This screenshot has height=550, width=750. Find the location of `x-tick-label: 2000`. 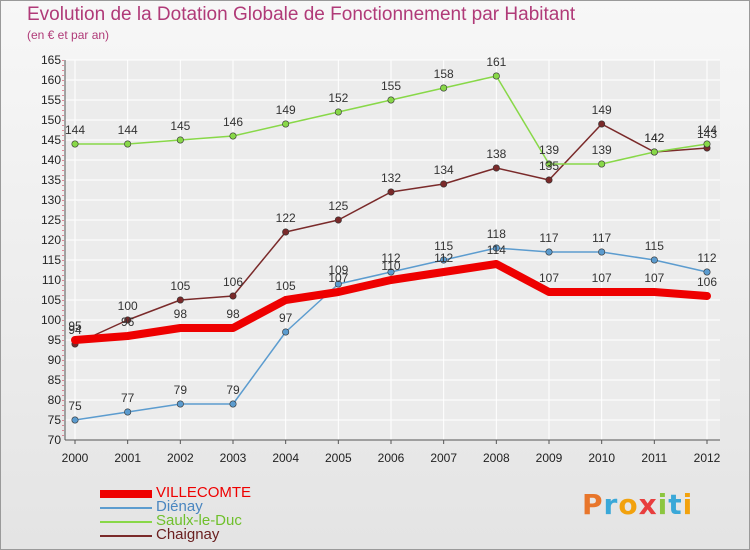

x-tick-label: 2000 is located at coordinates (75, 458).